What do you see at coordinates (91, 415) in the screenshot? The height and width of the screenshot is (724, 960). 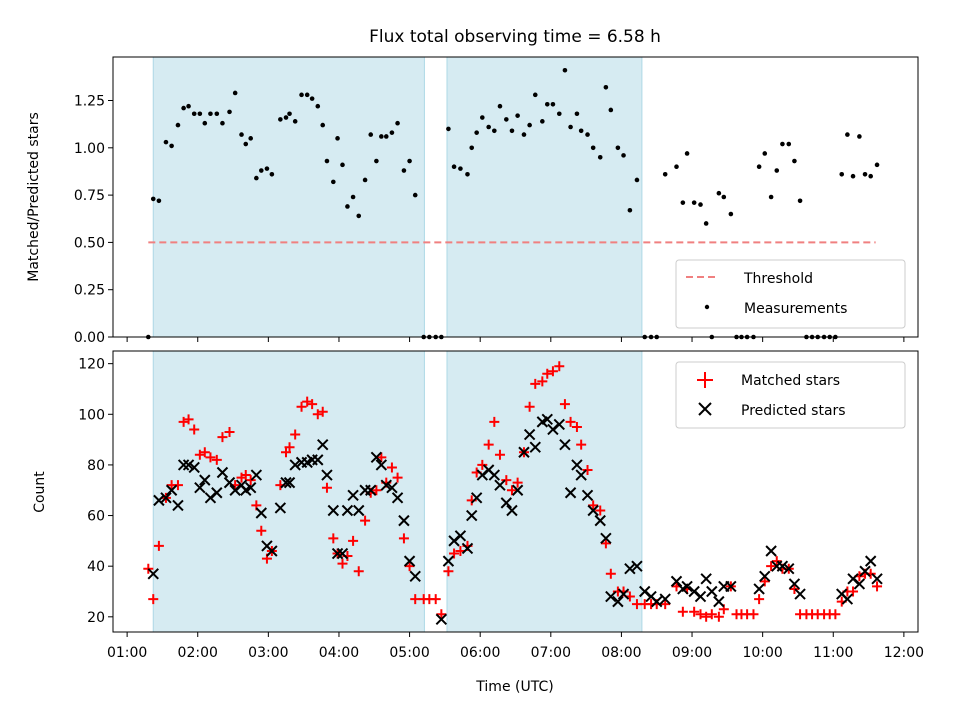 I see `bottom-y-tick-label: 100` at bounding box center [91, 415].